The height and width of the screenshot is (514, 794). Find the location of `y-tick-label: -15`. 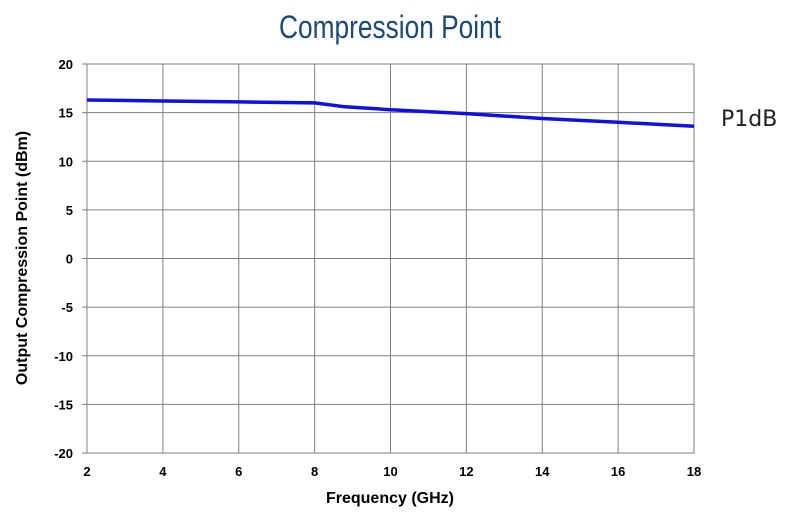

y-tick-label: -15 is located at coordinates (63, 404).